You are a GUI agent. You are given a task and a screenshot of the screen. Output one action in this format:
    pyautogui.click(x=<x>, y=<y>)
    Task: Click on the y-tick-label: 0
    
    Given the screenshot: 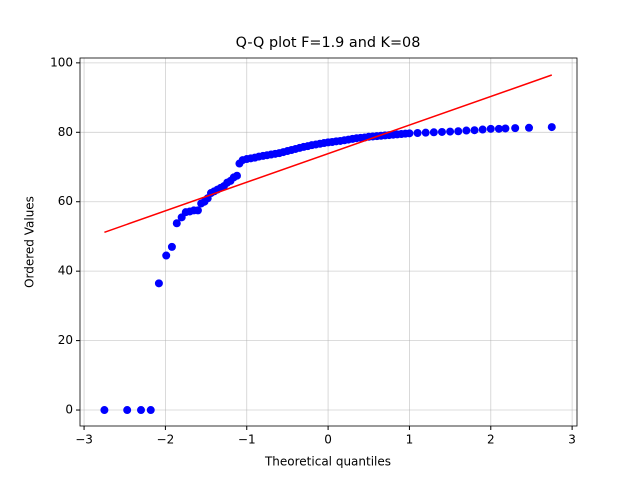 What is the action you would take?
    pyautogui.click(x=69, y=410)
    